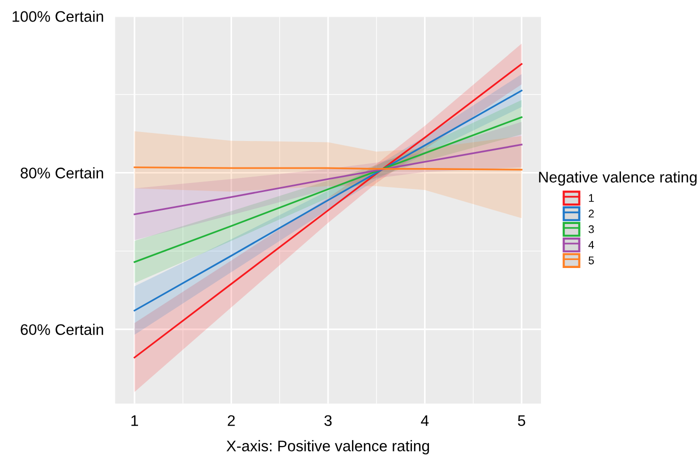 Image resolution: width=698 pixels, height=464 pixels. Describe the element at coordinates (231, 420) in the screenshot. I see `x-tick-label: 2` at that location.